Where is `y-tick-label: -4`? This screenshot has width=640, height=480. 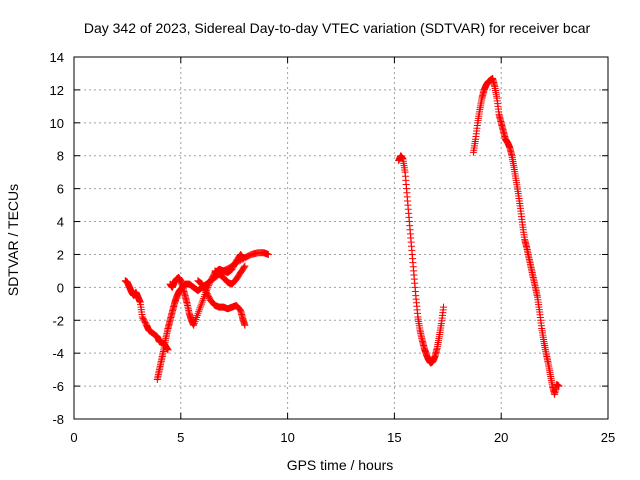
y-tick-label: -4 is located at coordinates (58, 353).